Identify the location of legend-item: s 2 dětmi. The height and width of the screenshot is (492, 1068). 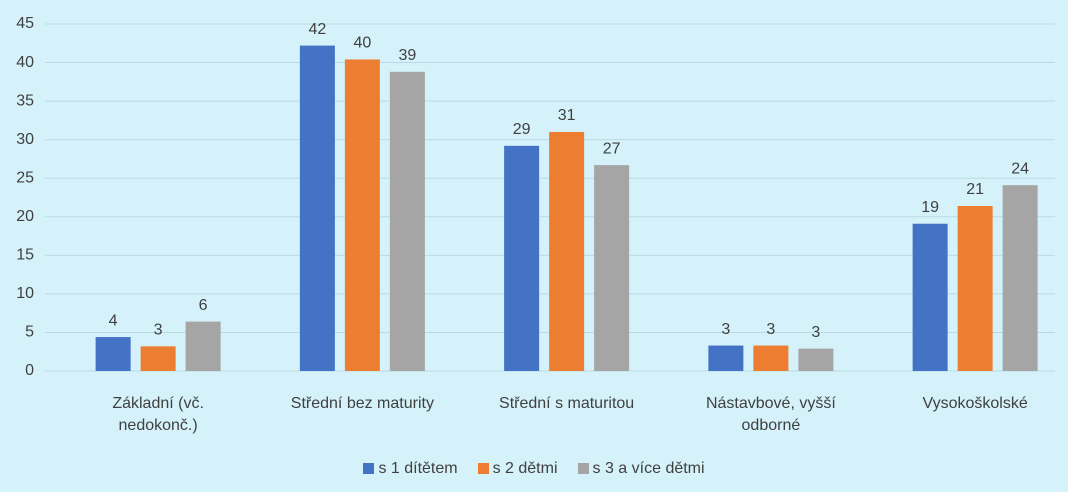
(517, 469).